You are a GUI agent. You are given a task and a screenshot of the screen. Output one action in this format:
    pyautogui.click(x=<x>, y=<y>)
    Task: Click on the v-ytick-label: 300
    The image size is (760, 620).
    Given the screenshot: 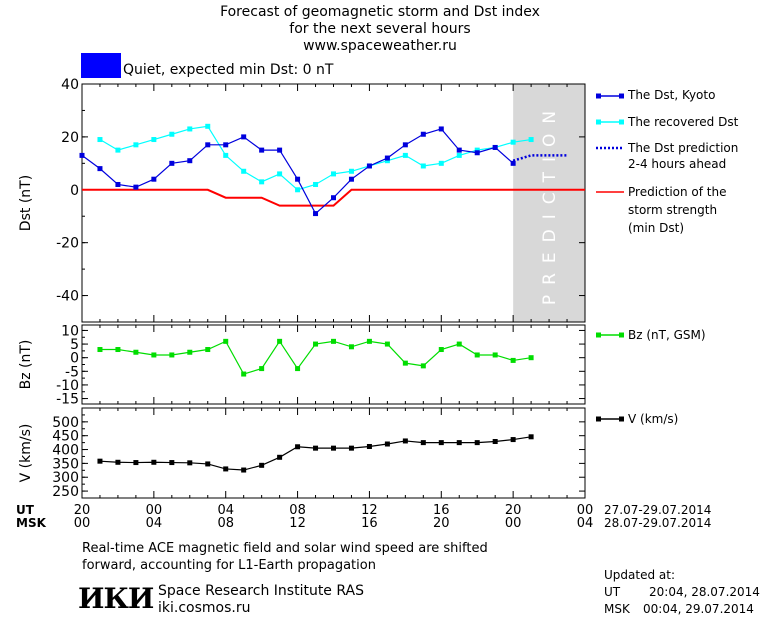 What is the action you would take?
    pyautogui.click(x=65, y=478)
    